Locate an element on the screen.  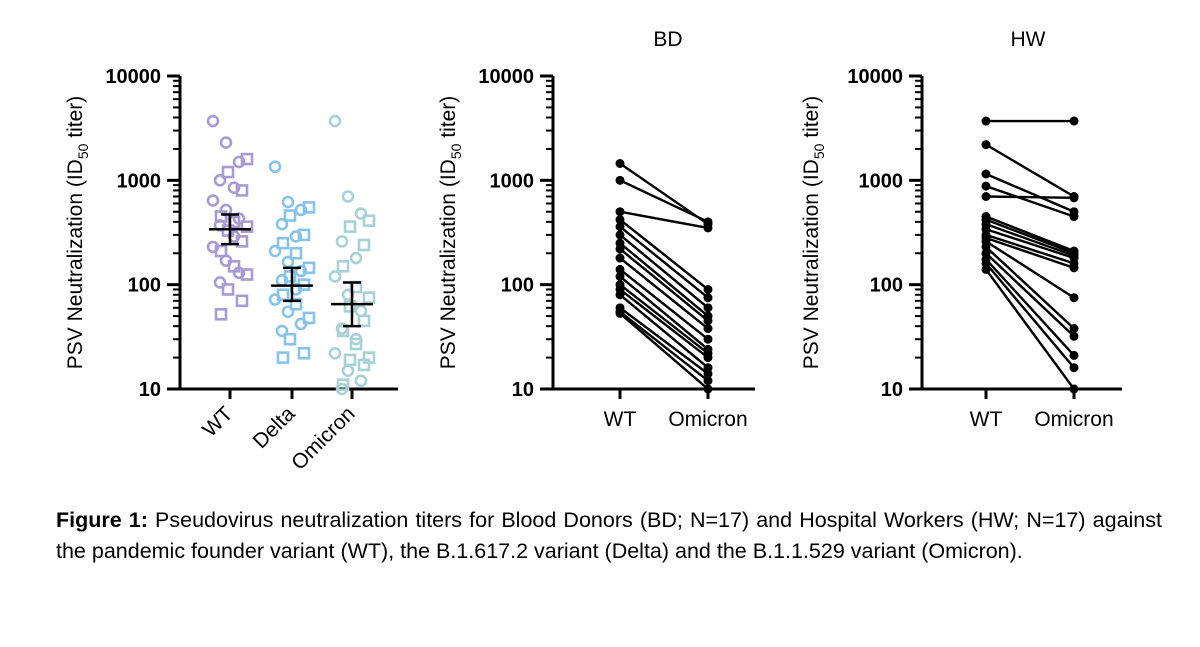
y-axis-title-subscript: 50 is located at coordinates (83, 151).